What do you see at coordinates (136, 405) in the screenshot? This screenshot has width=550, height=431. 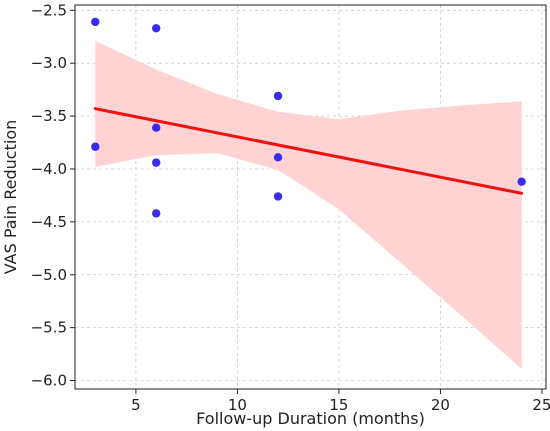 I see `x-tick-label: 5` at bounding box center [136, 405].